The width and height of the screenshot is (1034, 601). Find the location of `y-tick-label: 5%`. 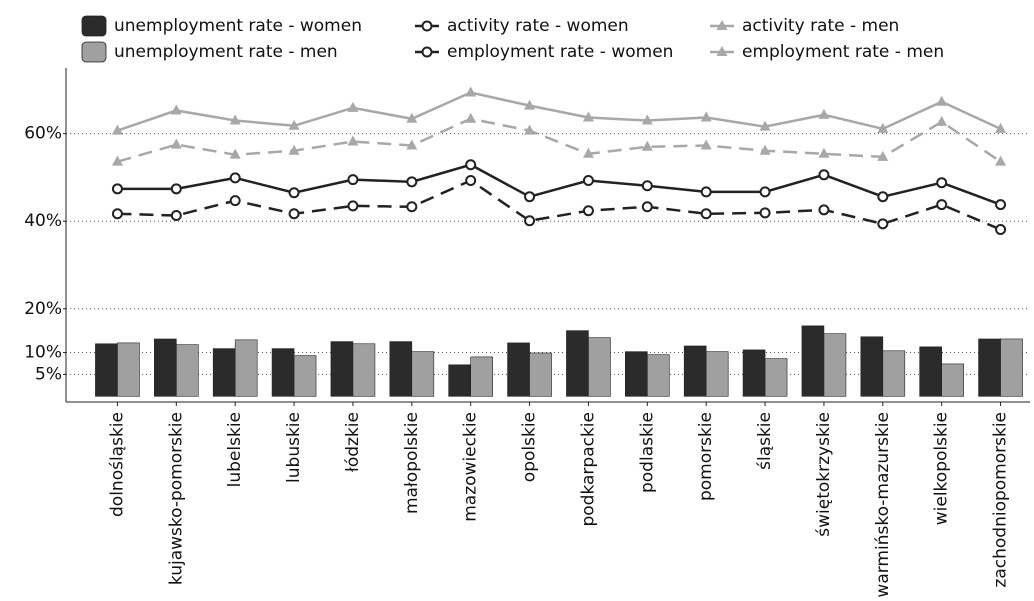

y-tick-label: 5% is located at coordinates (48, 374).